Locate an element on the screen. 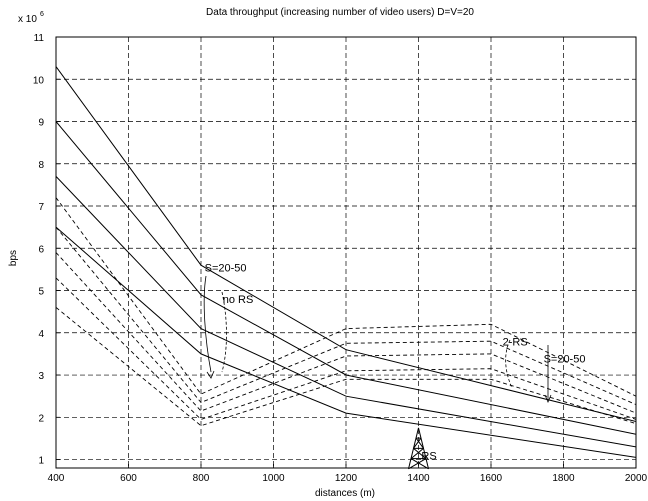 Image resolution: width=648 pixels, height=501 pixels. x-tick-label: 1600 is located at coordinates (491, 478).